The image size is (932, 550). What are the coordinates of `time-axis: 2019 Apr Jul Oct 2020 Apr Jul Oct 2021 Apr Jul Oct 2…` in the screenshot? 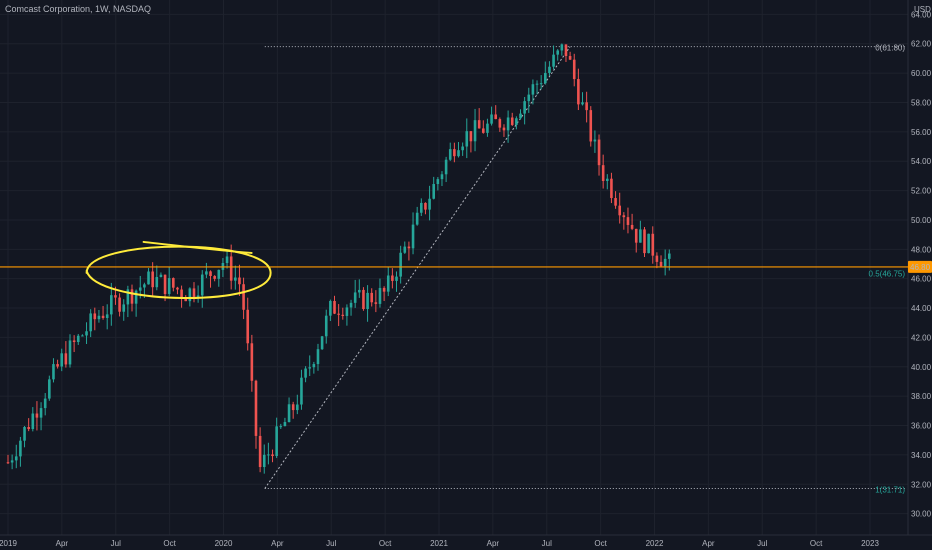 It's located at (439, 543).